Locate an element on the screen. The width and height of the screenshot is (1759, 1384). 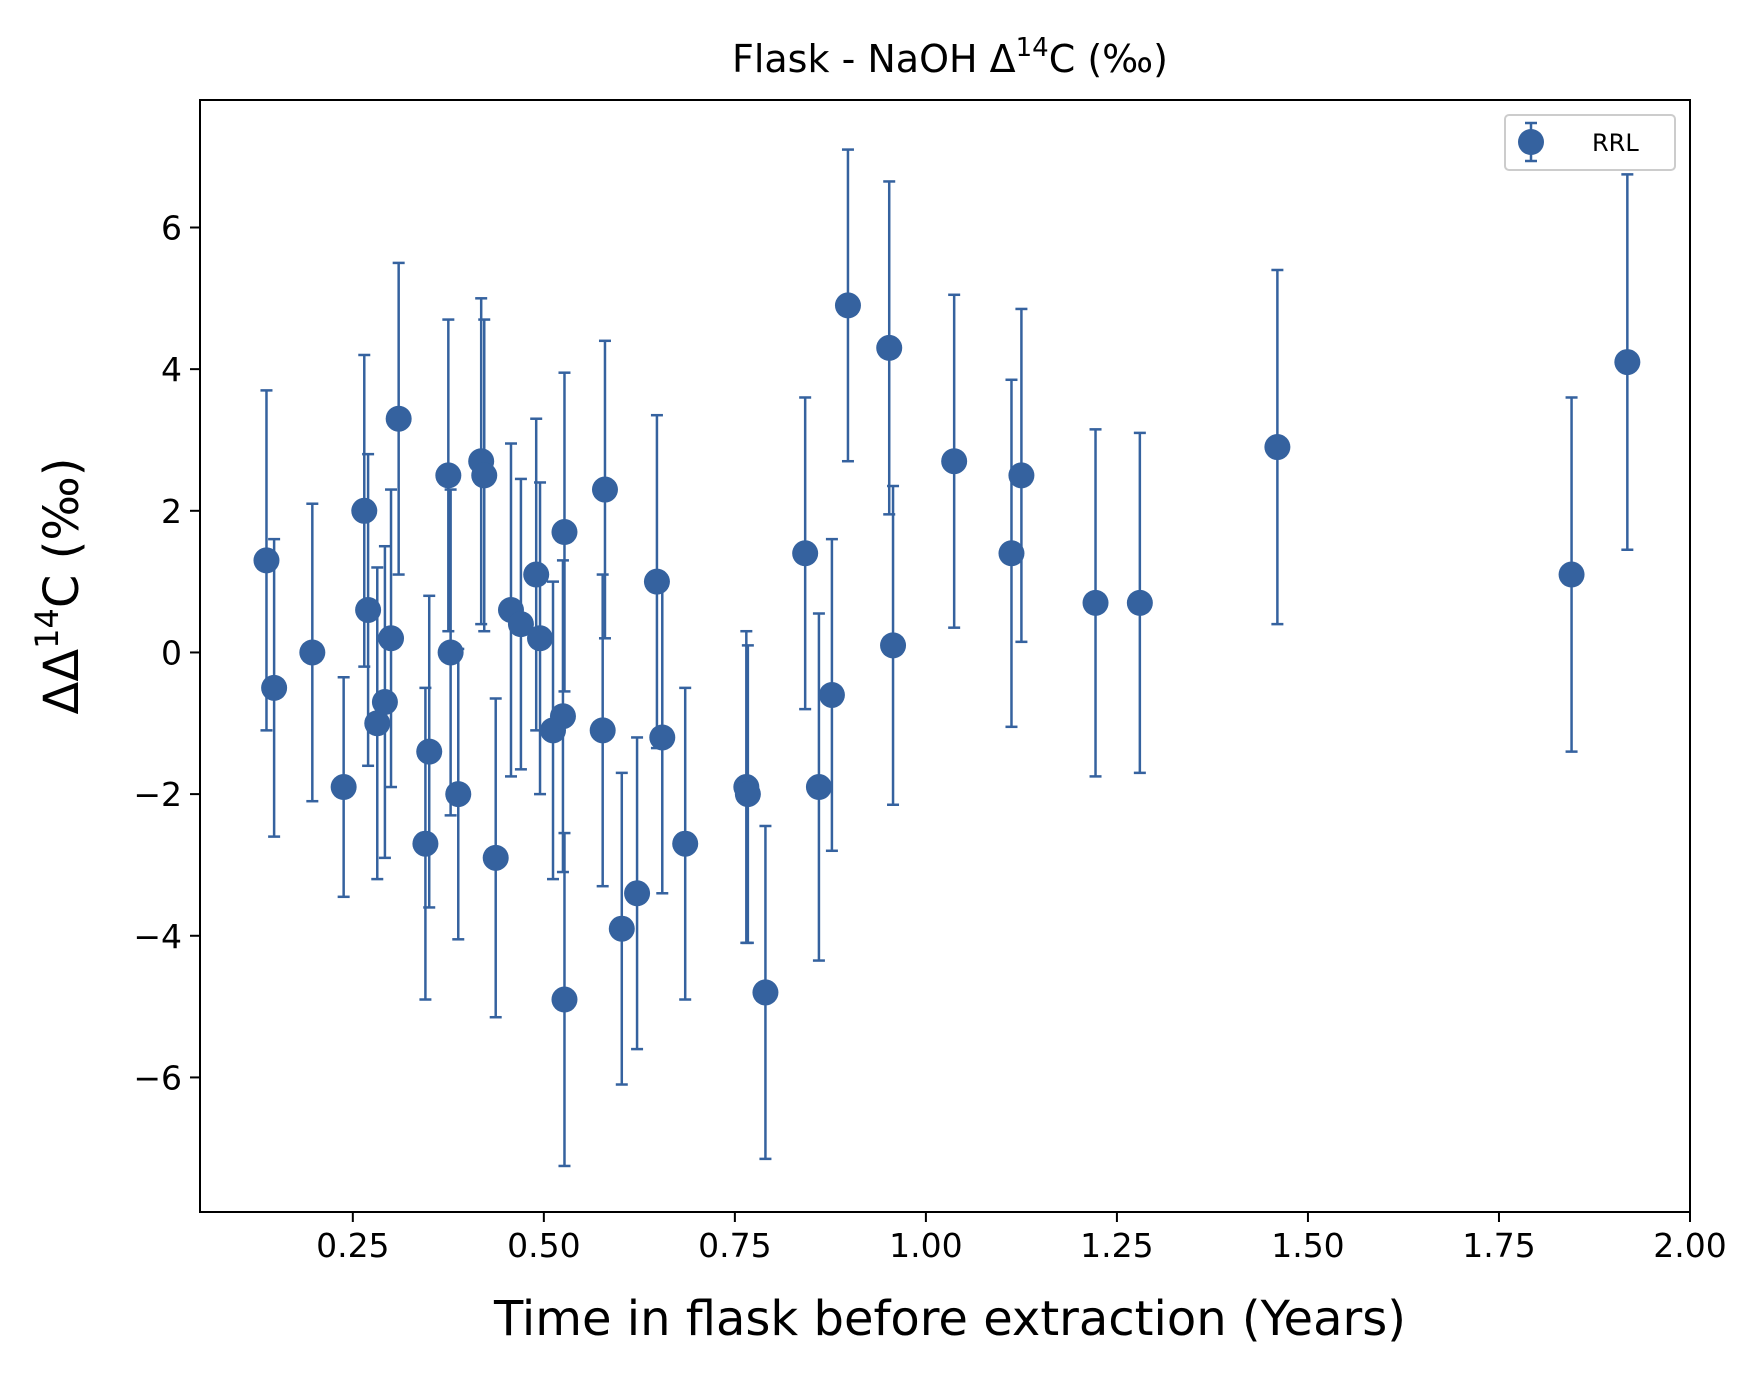
x-tick-label: 1.25 is located at coordinates (1116, 1245).